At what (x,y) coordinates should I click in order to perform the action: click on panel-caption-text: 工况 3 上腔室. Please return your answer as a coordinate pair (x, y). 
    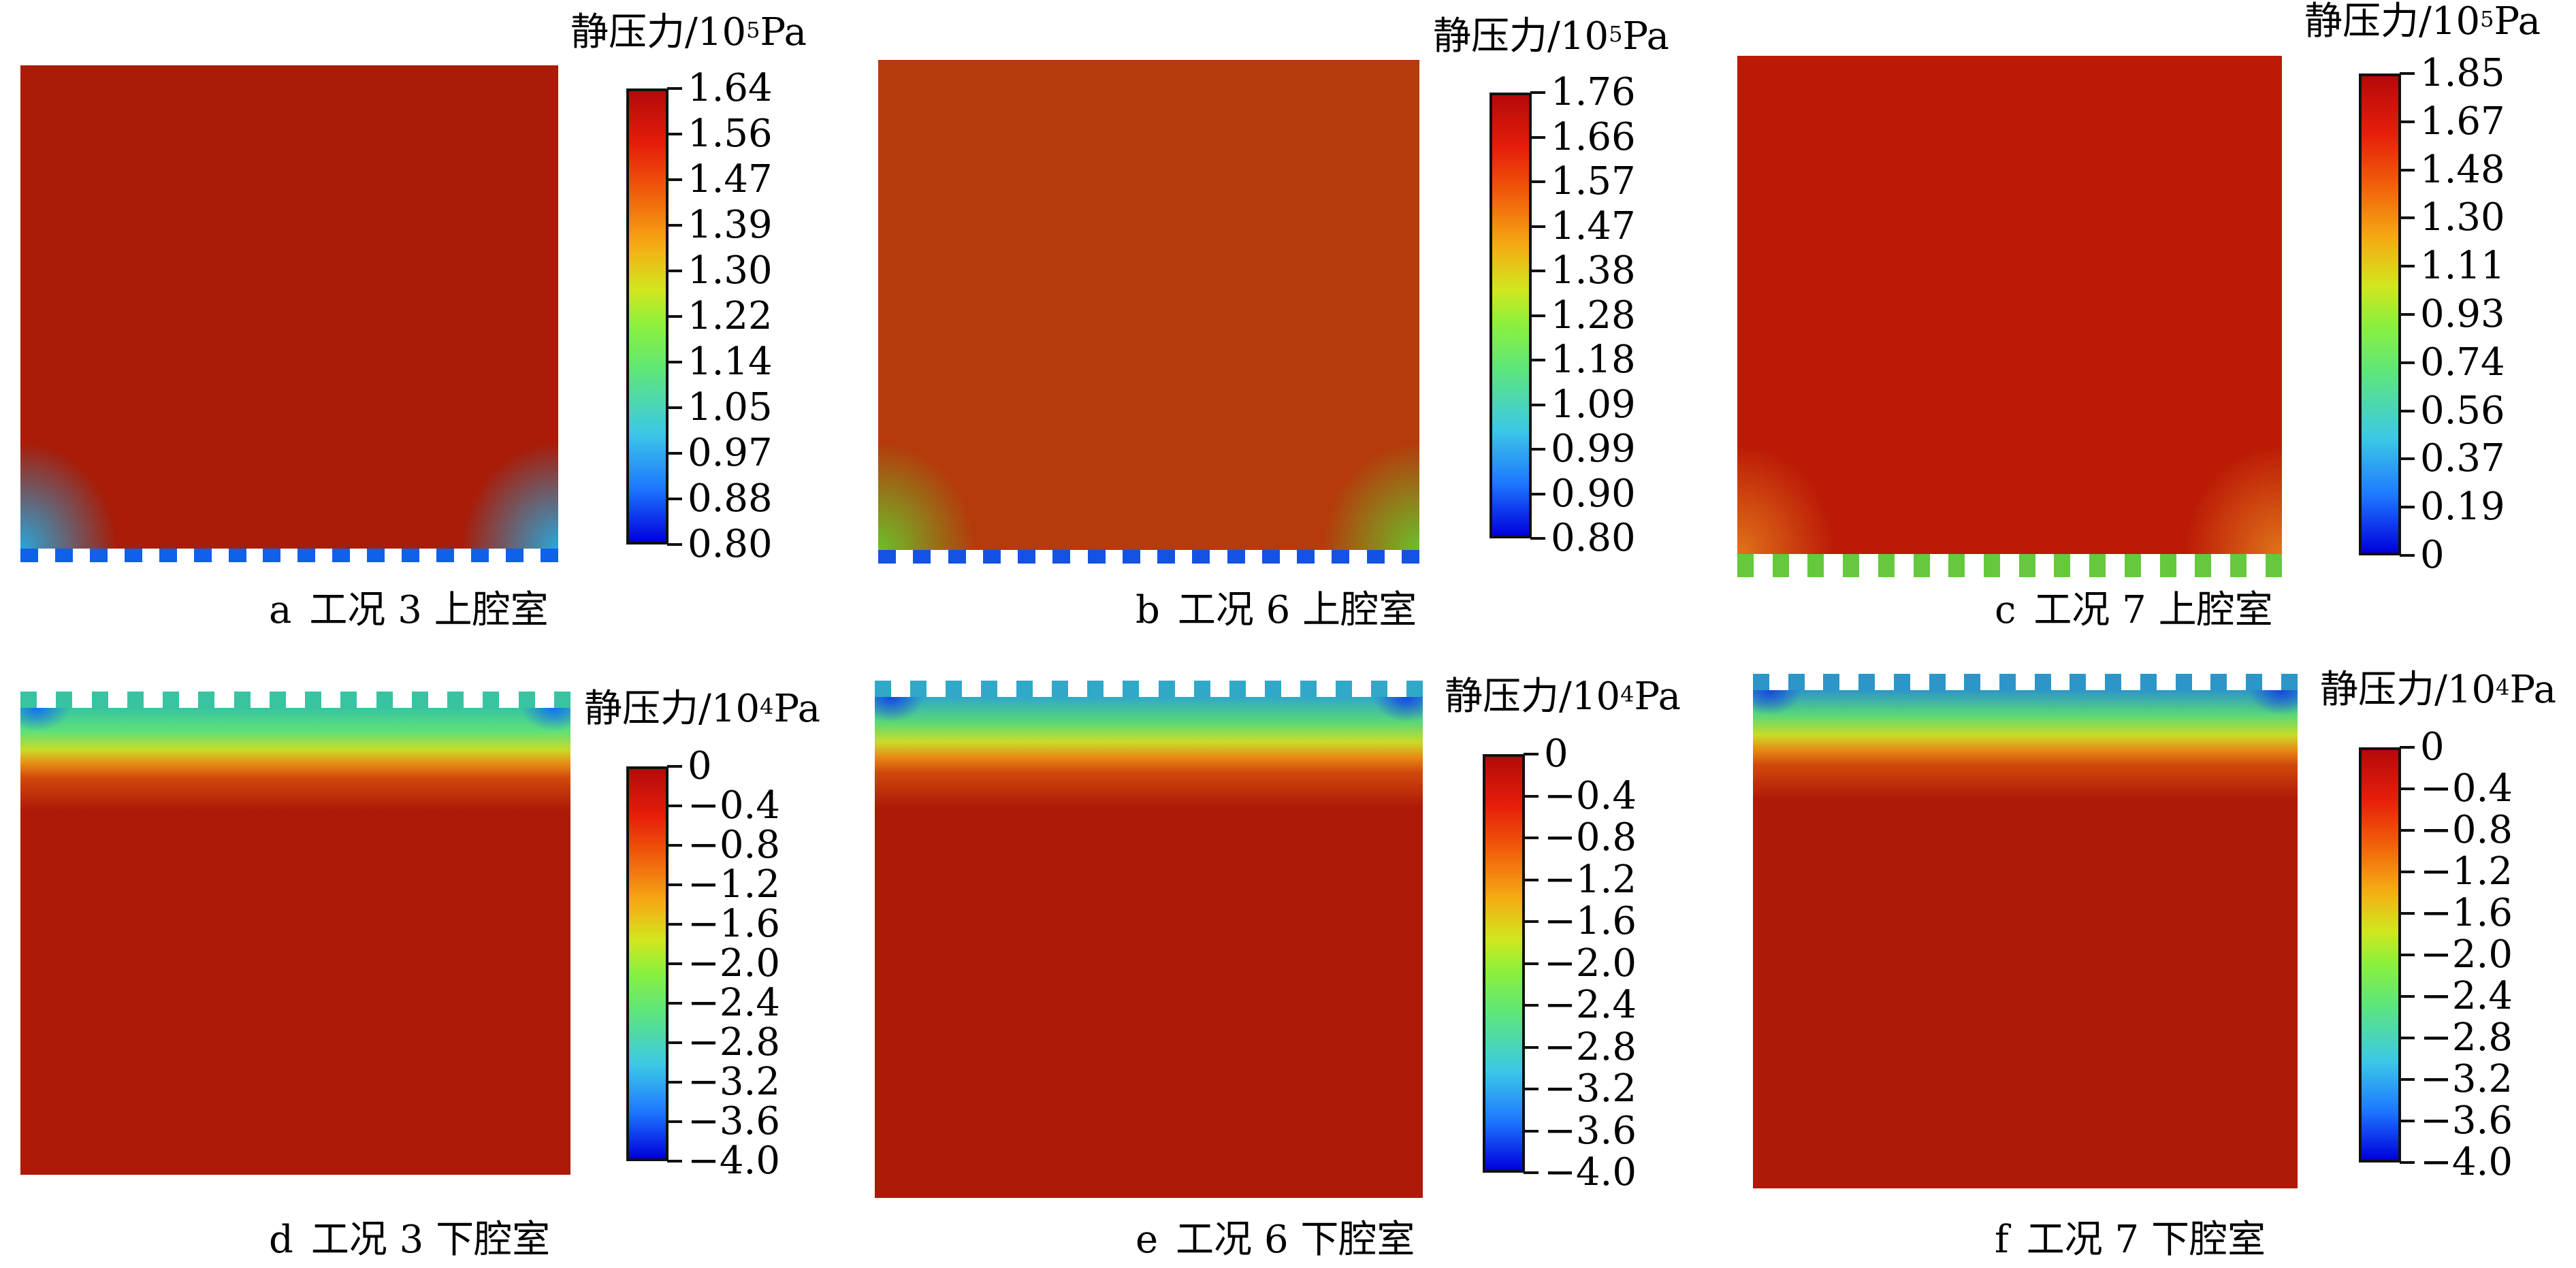
    Looking at the image, I should click on (429, 610).